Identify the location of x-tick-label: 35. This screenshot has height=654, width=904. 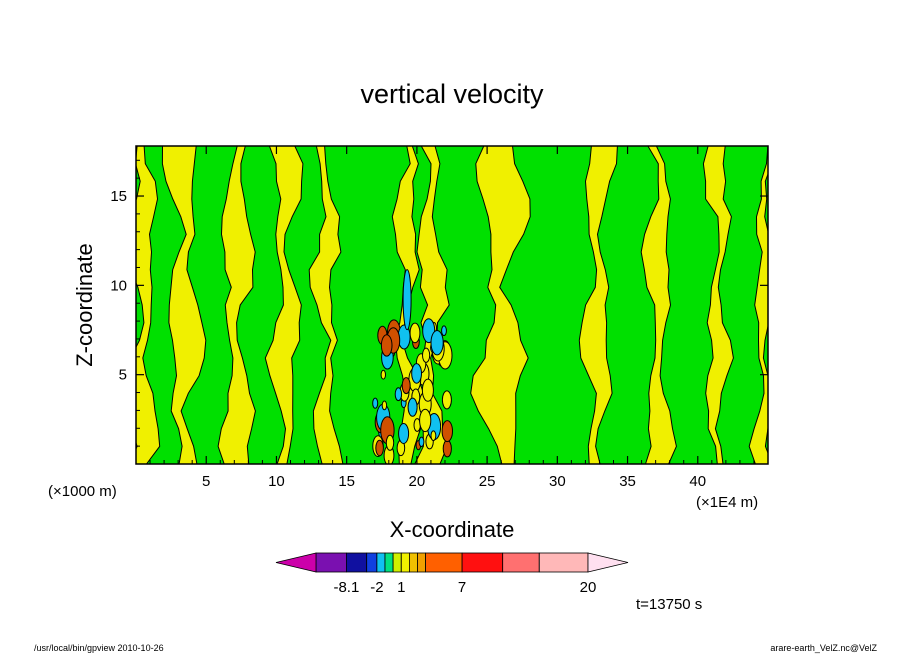
(627, 481).